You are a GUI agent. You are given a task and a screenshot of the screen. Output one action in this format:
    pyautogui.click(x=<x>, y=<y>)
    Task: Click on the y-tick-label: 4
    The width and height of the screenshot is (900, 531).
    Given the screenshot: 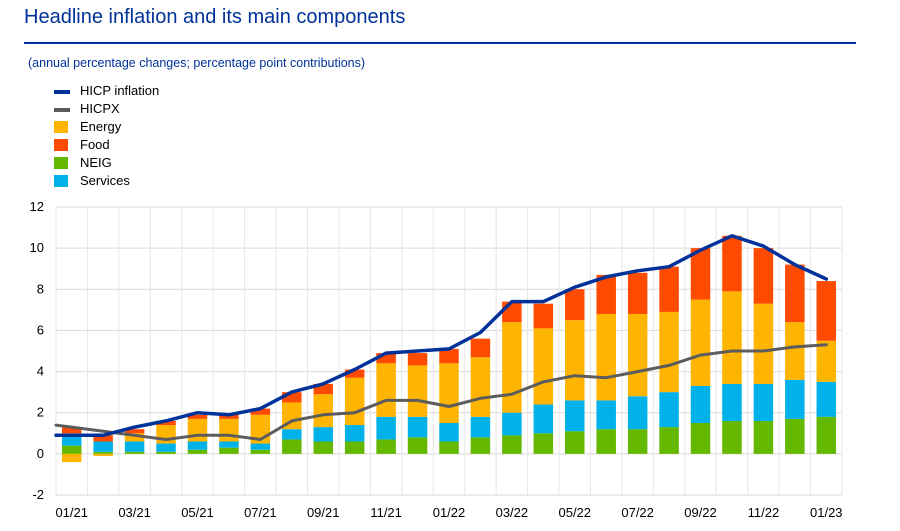 What is the action you would take?
    pyautogui.click(x=40, y=371)
    